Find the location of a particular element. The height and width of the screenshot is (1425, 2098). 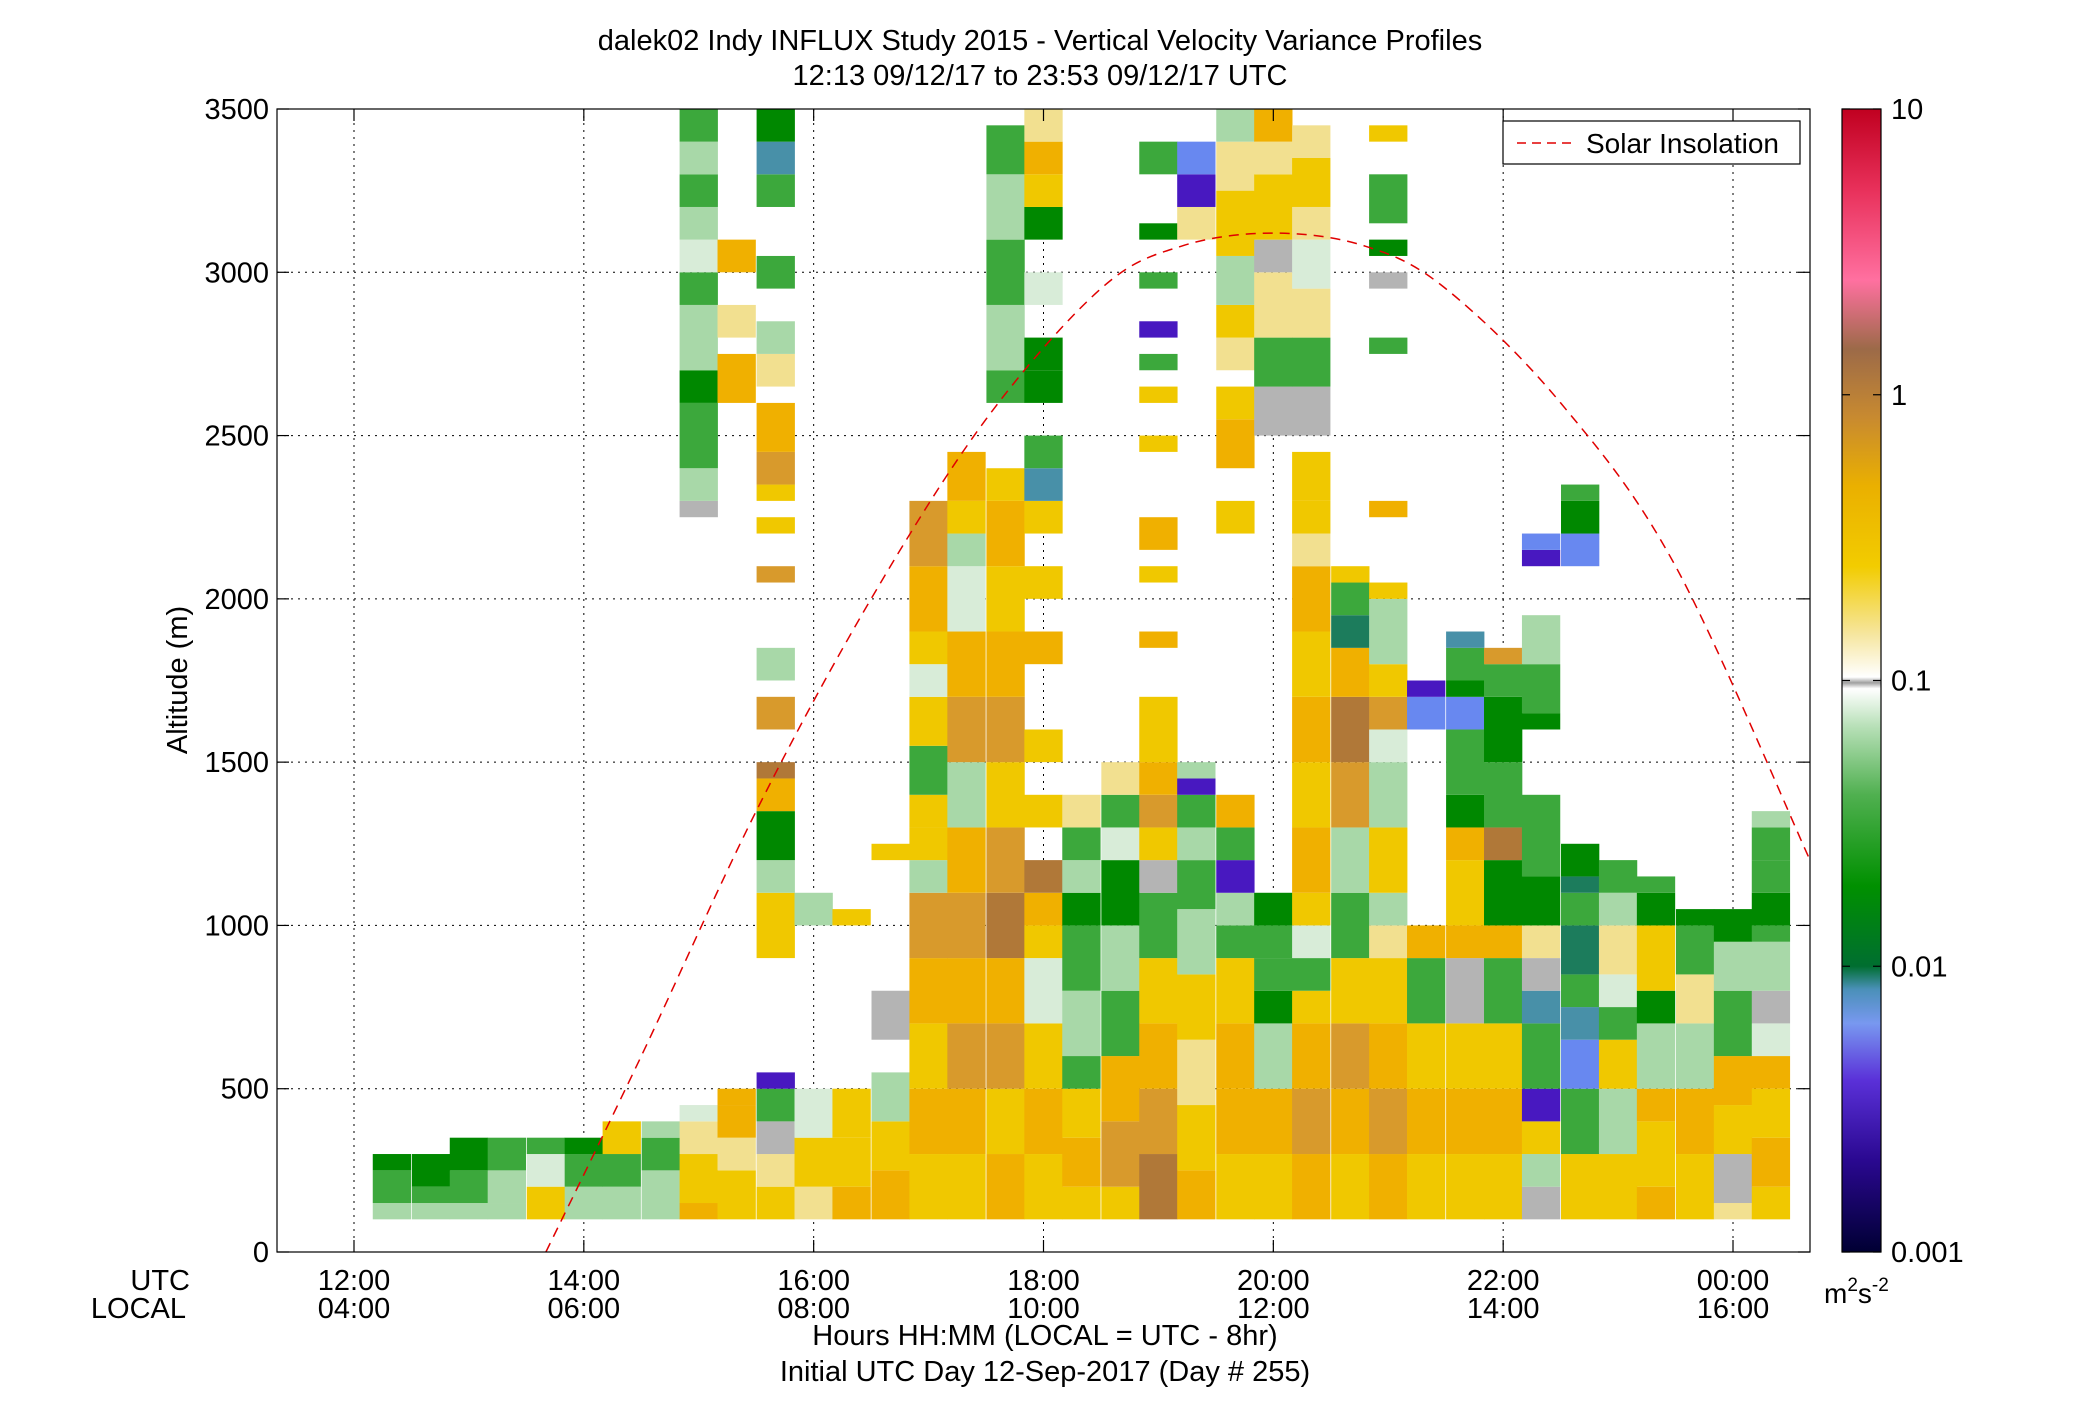

y-tick-label: 3000 is located at coordinates (236, 273).